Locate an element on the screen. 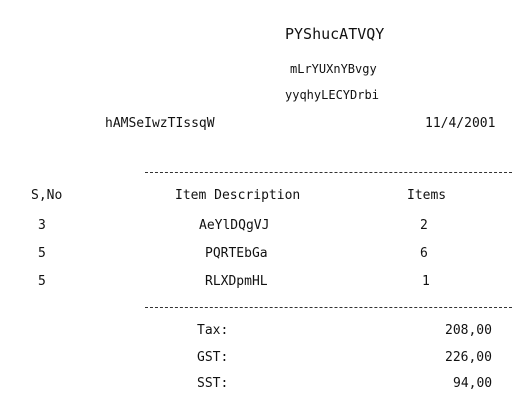  tax-value: 208,00 is located at coordinates (468, 330).